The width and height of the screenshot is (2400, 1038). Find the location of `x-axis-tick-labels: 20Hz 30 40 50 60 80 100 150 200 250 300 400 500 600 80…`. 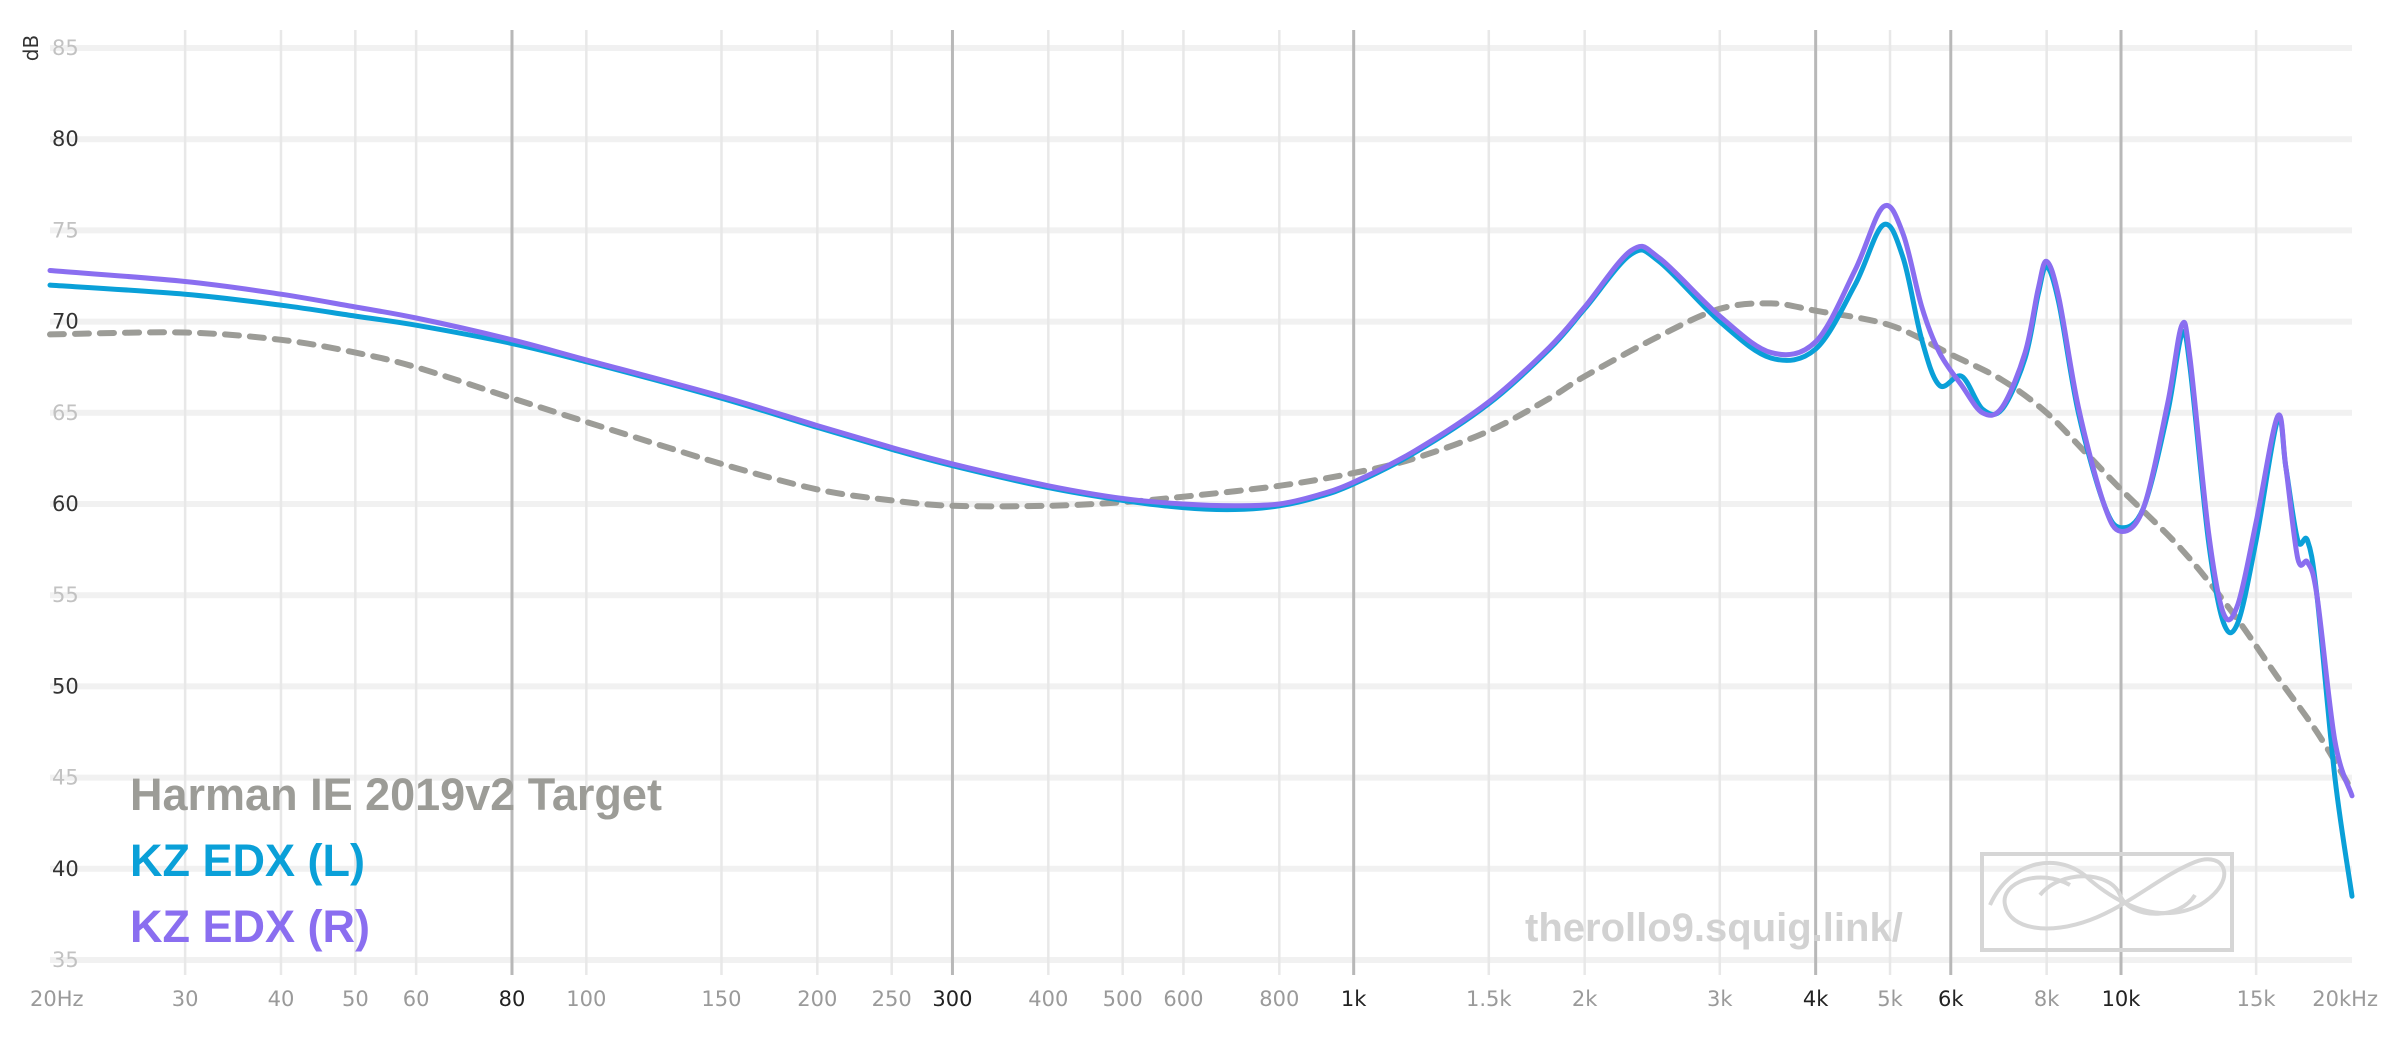

x-axis-tick-labels: 20Hz 30 40 50 60 80 100 150 200 250 300 400 500 600 80… is located at coordinates (1204, 999).